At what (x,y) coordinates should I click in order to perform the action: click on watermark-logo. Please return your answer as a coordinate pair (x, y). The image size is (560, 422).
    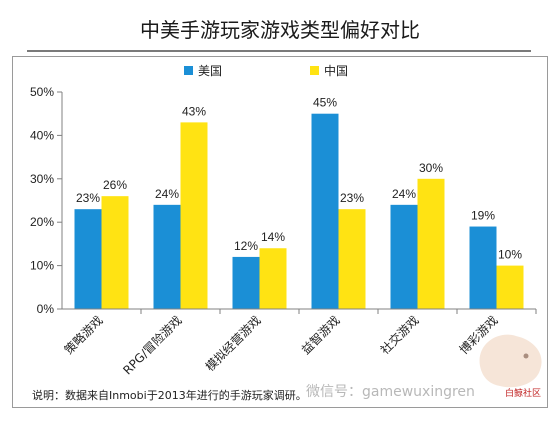
    Looking at the image, I should click on (510, 361).